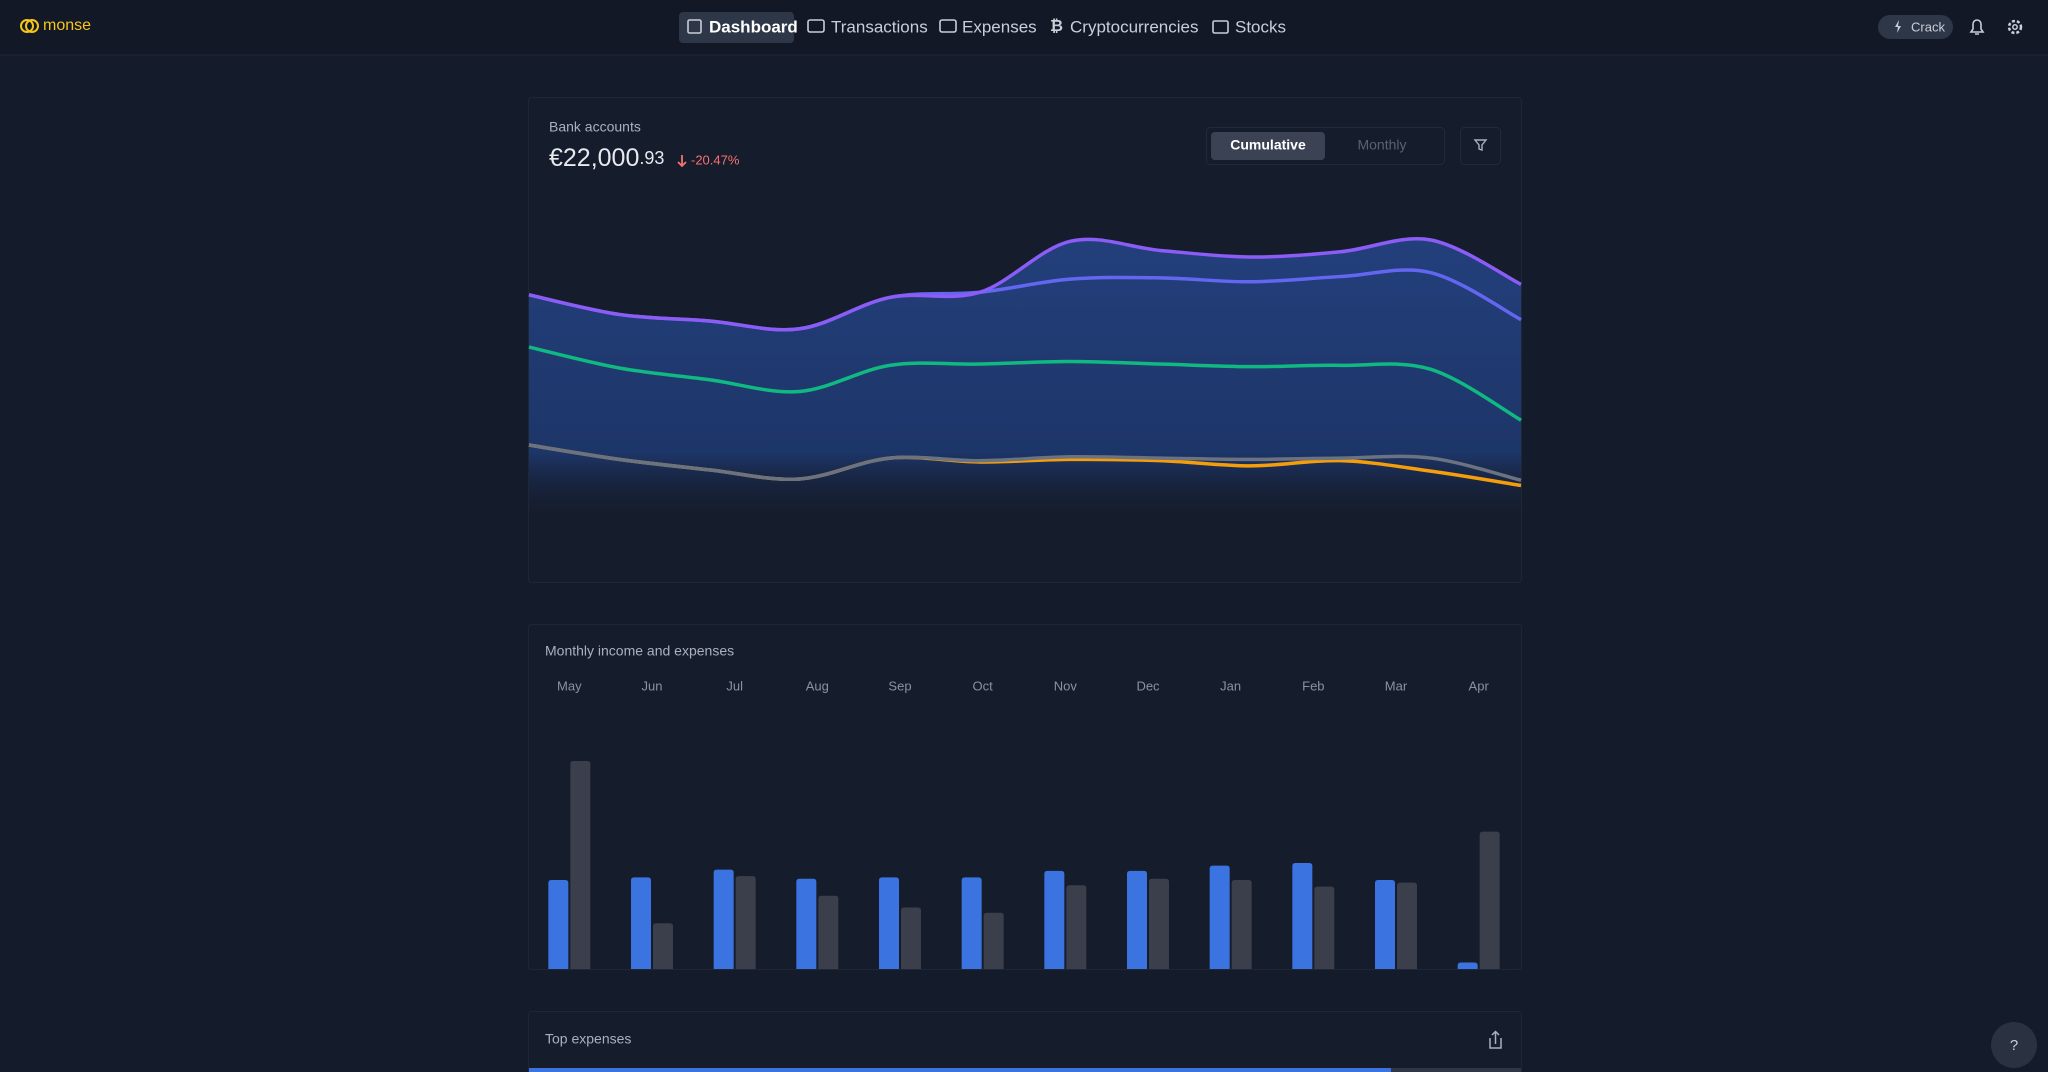  I want to click on nav-item: Expenses, so click(999, 26).